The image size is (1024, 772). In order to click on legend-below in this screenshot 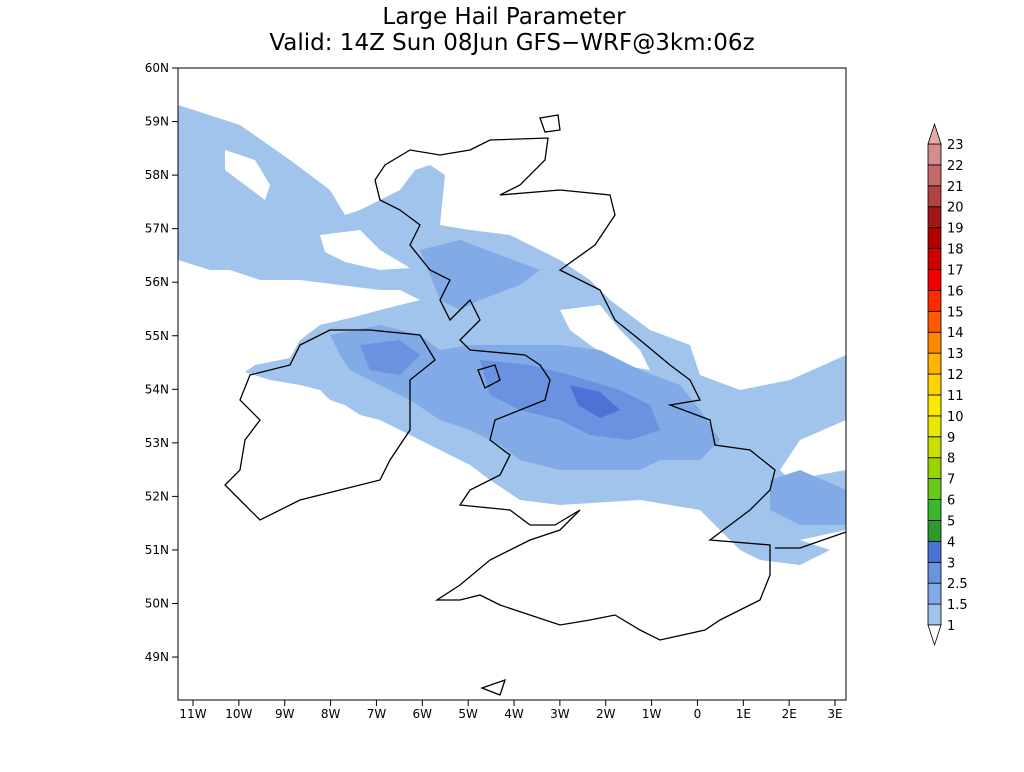, I will do `click(934, 635)`.